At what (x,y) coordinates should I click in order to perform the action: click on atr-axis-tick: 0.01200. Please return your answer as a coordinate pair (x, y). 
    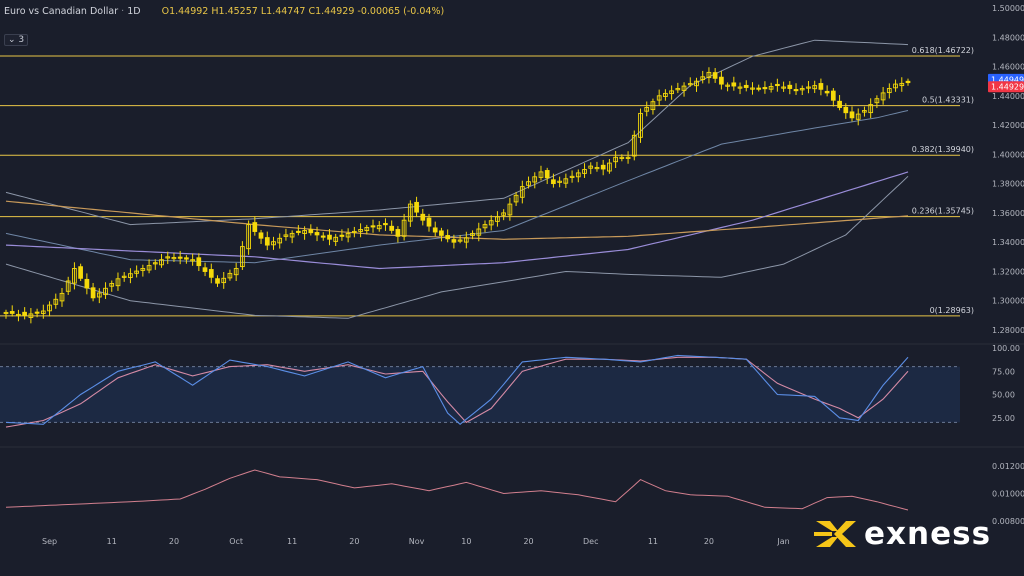
    Looking at the image, I should click on (1008, 466).